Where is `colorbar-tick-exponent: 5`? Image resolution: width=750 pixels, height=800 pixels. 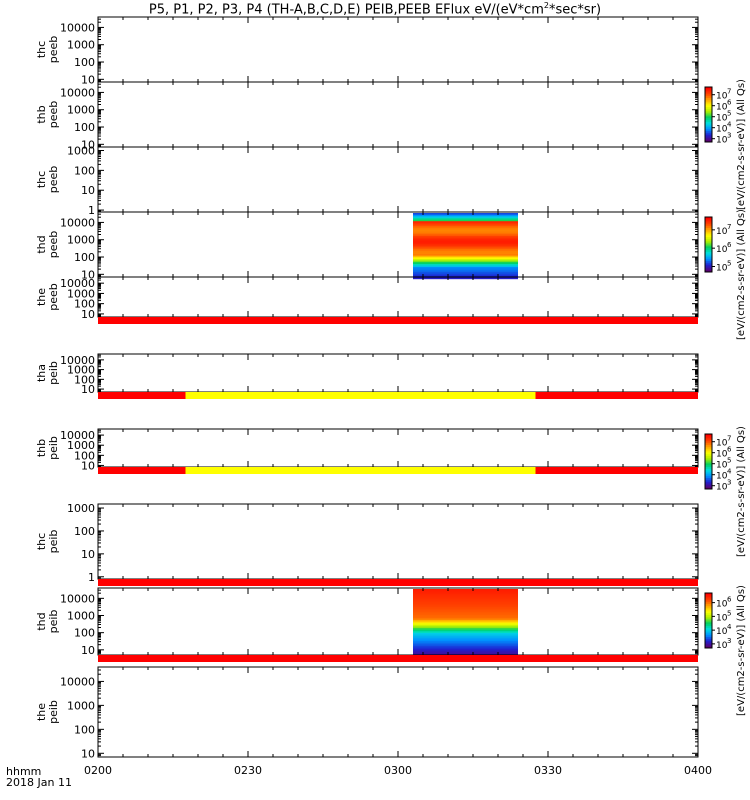
colorbar-tick-exponent: 5 is located at coordinates (729, 114).